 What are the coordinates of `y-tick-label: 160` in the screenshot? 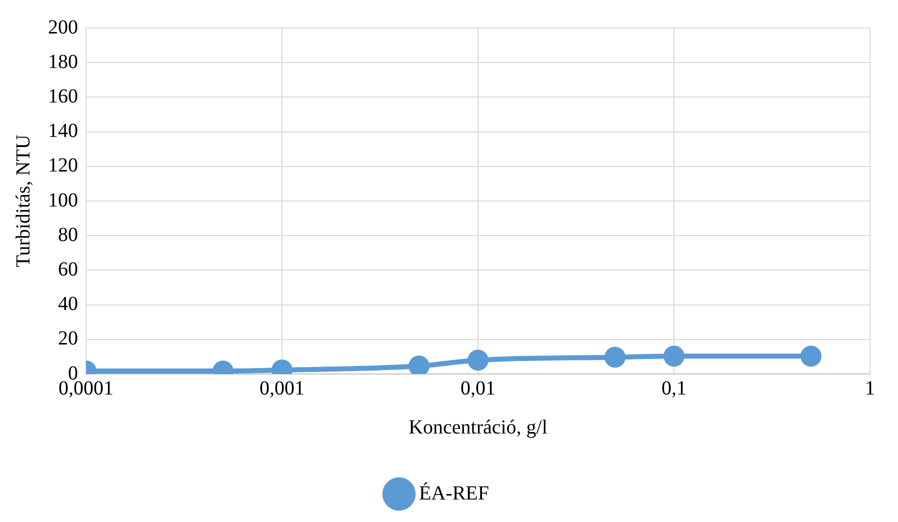 It's located at (63, 96).